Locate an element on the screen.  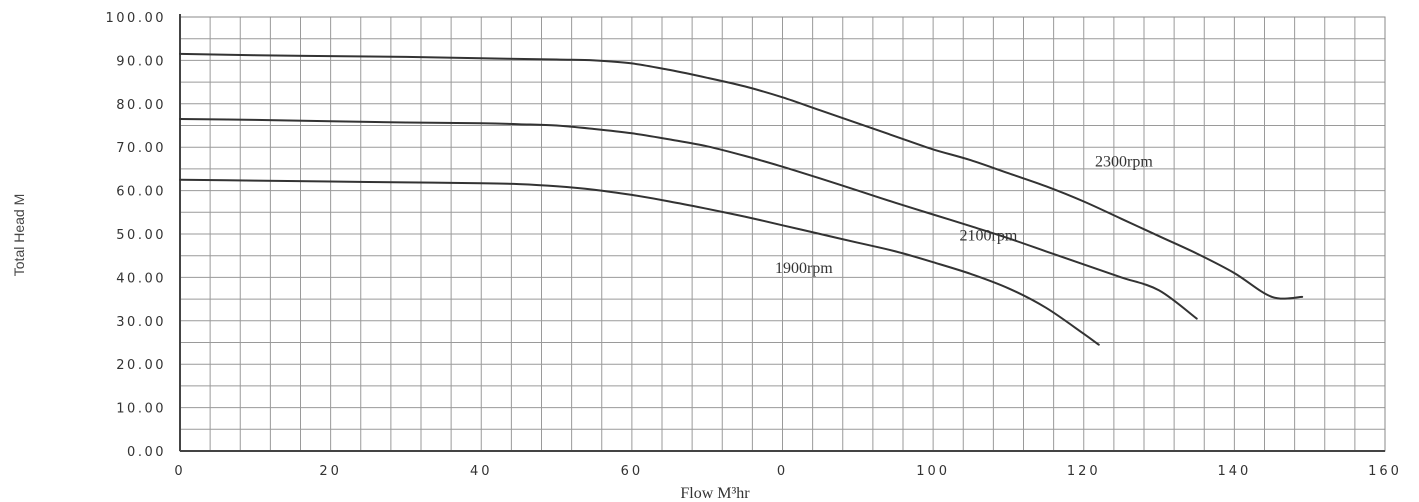
y-tick-label: 10.00 is located at coordinates (141, 409).